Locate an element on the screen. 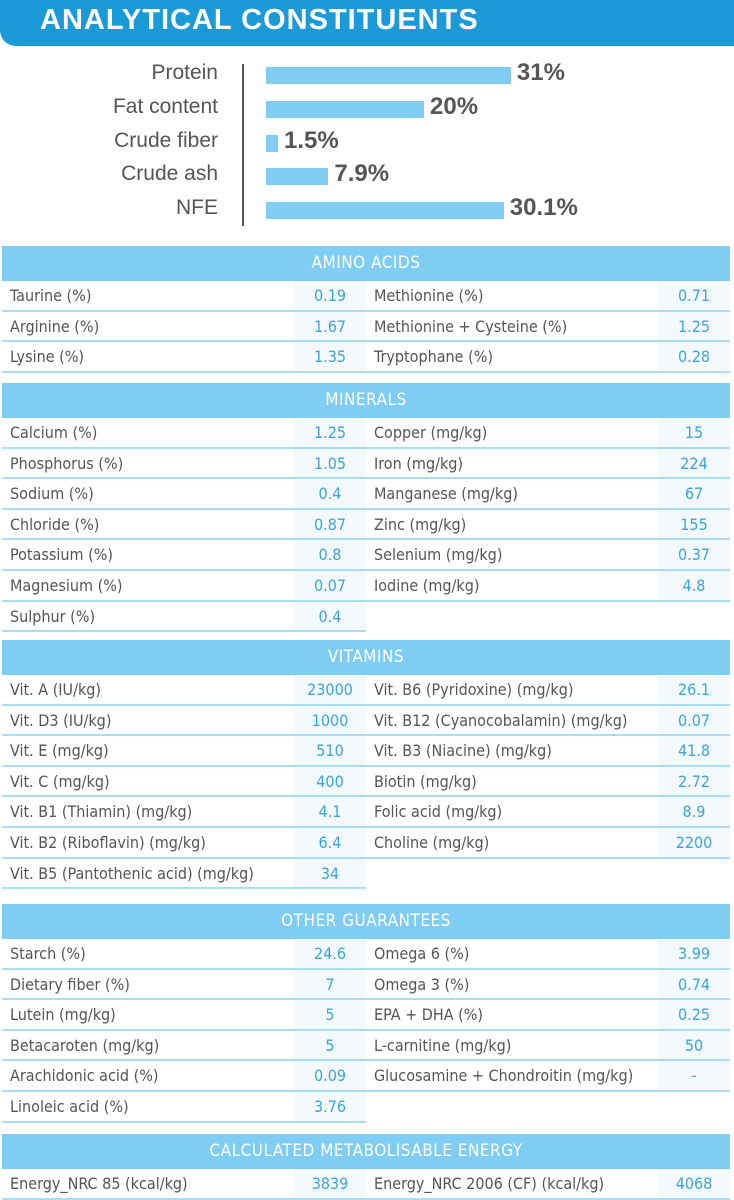  nutrient-cell: Vit. B6 (Pyridoxine) (mg/kg) 26.1 is located at coordinates (548, 690).